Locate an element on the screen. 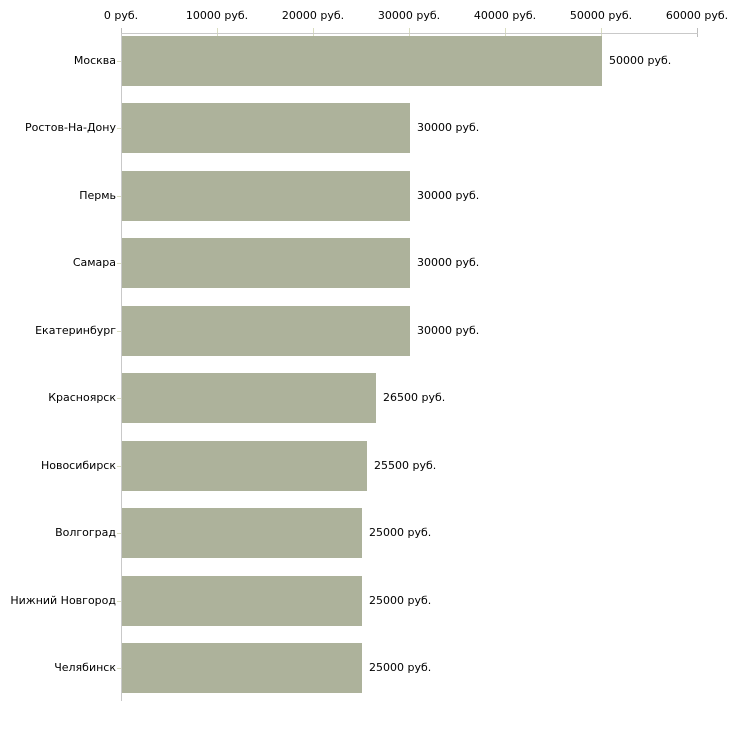 This screenshot has height=730, width=730. value-label: 25500 руб. is located at coordinates (405, 465).